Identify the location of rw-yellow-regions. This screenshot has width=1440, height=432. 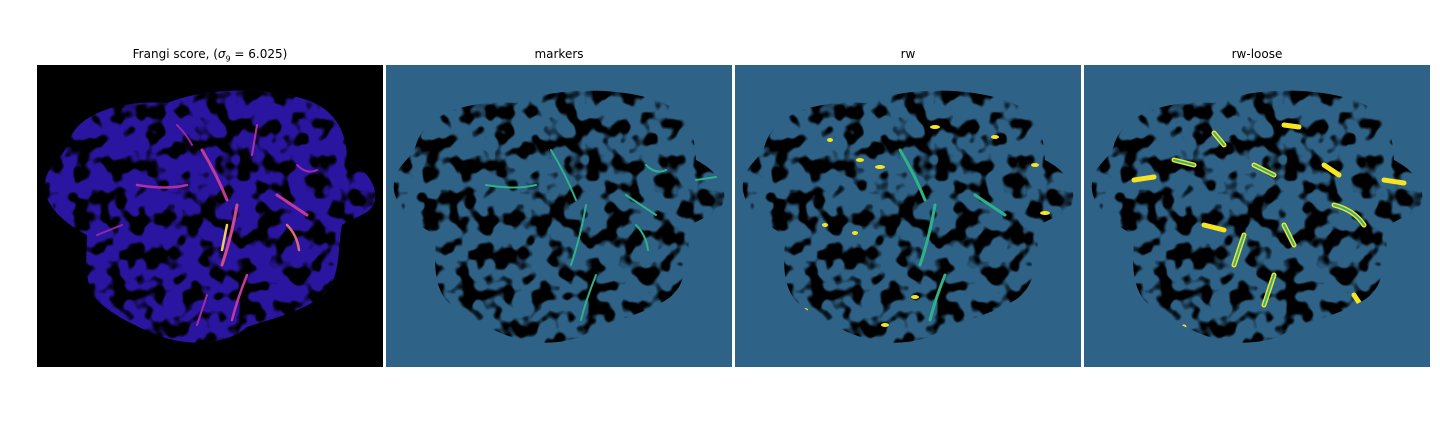
(926, 226).